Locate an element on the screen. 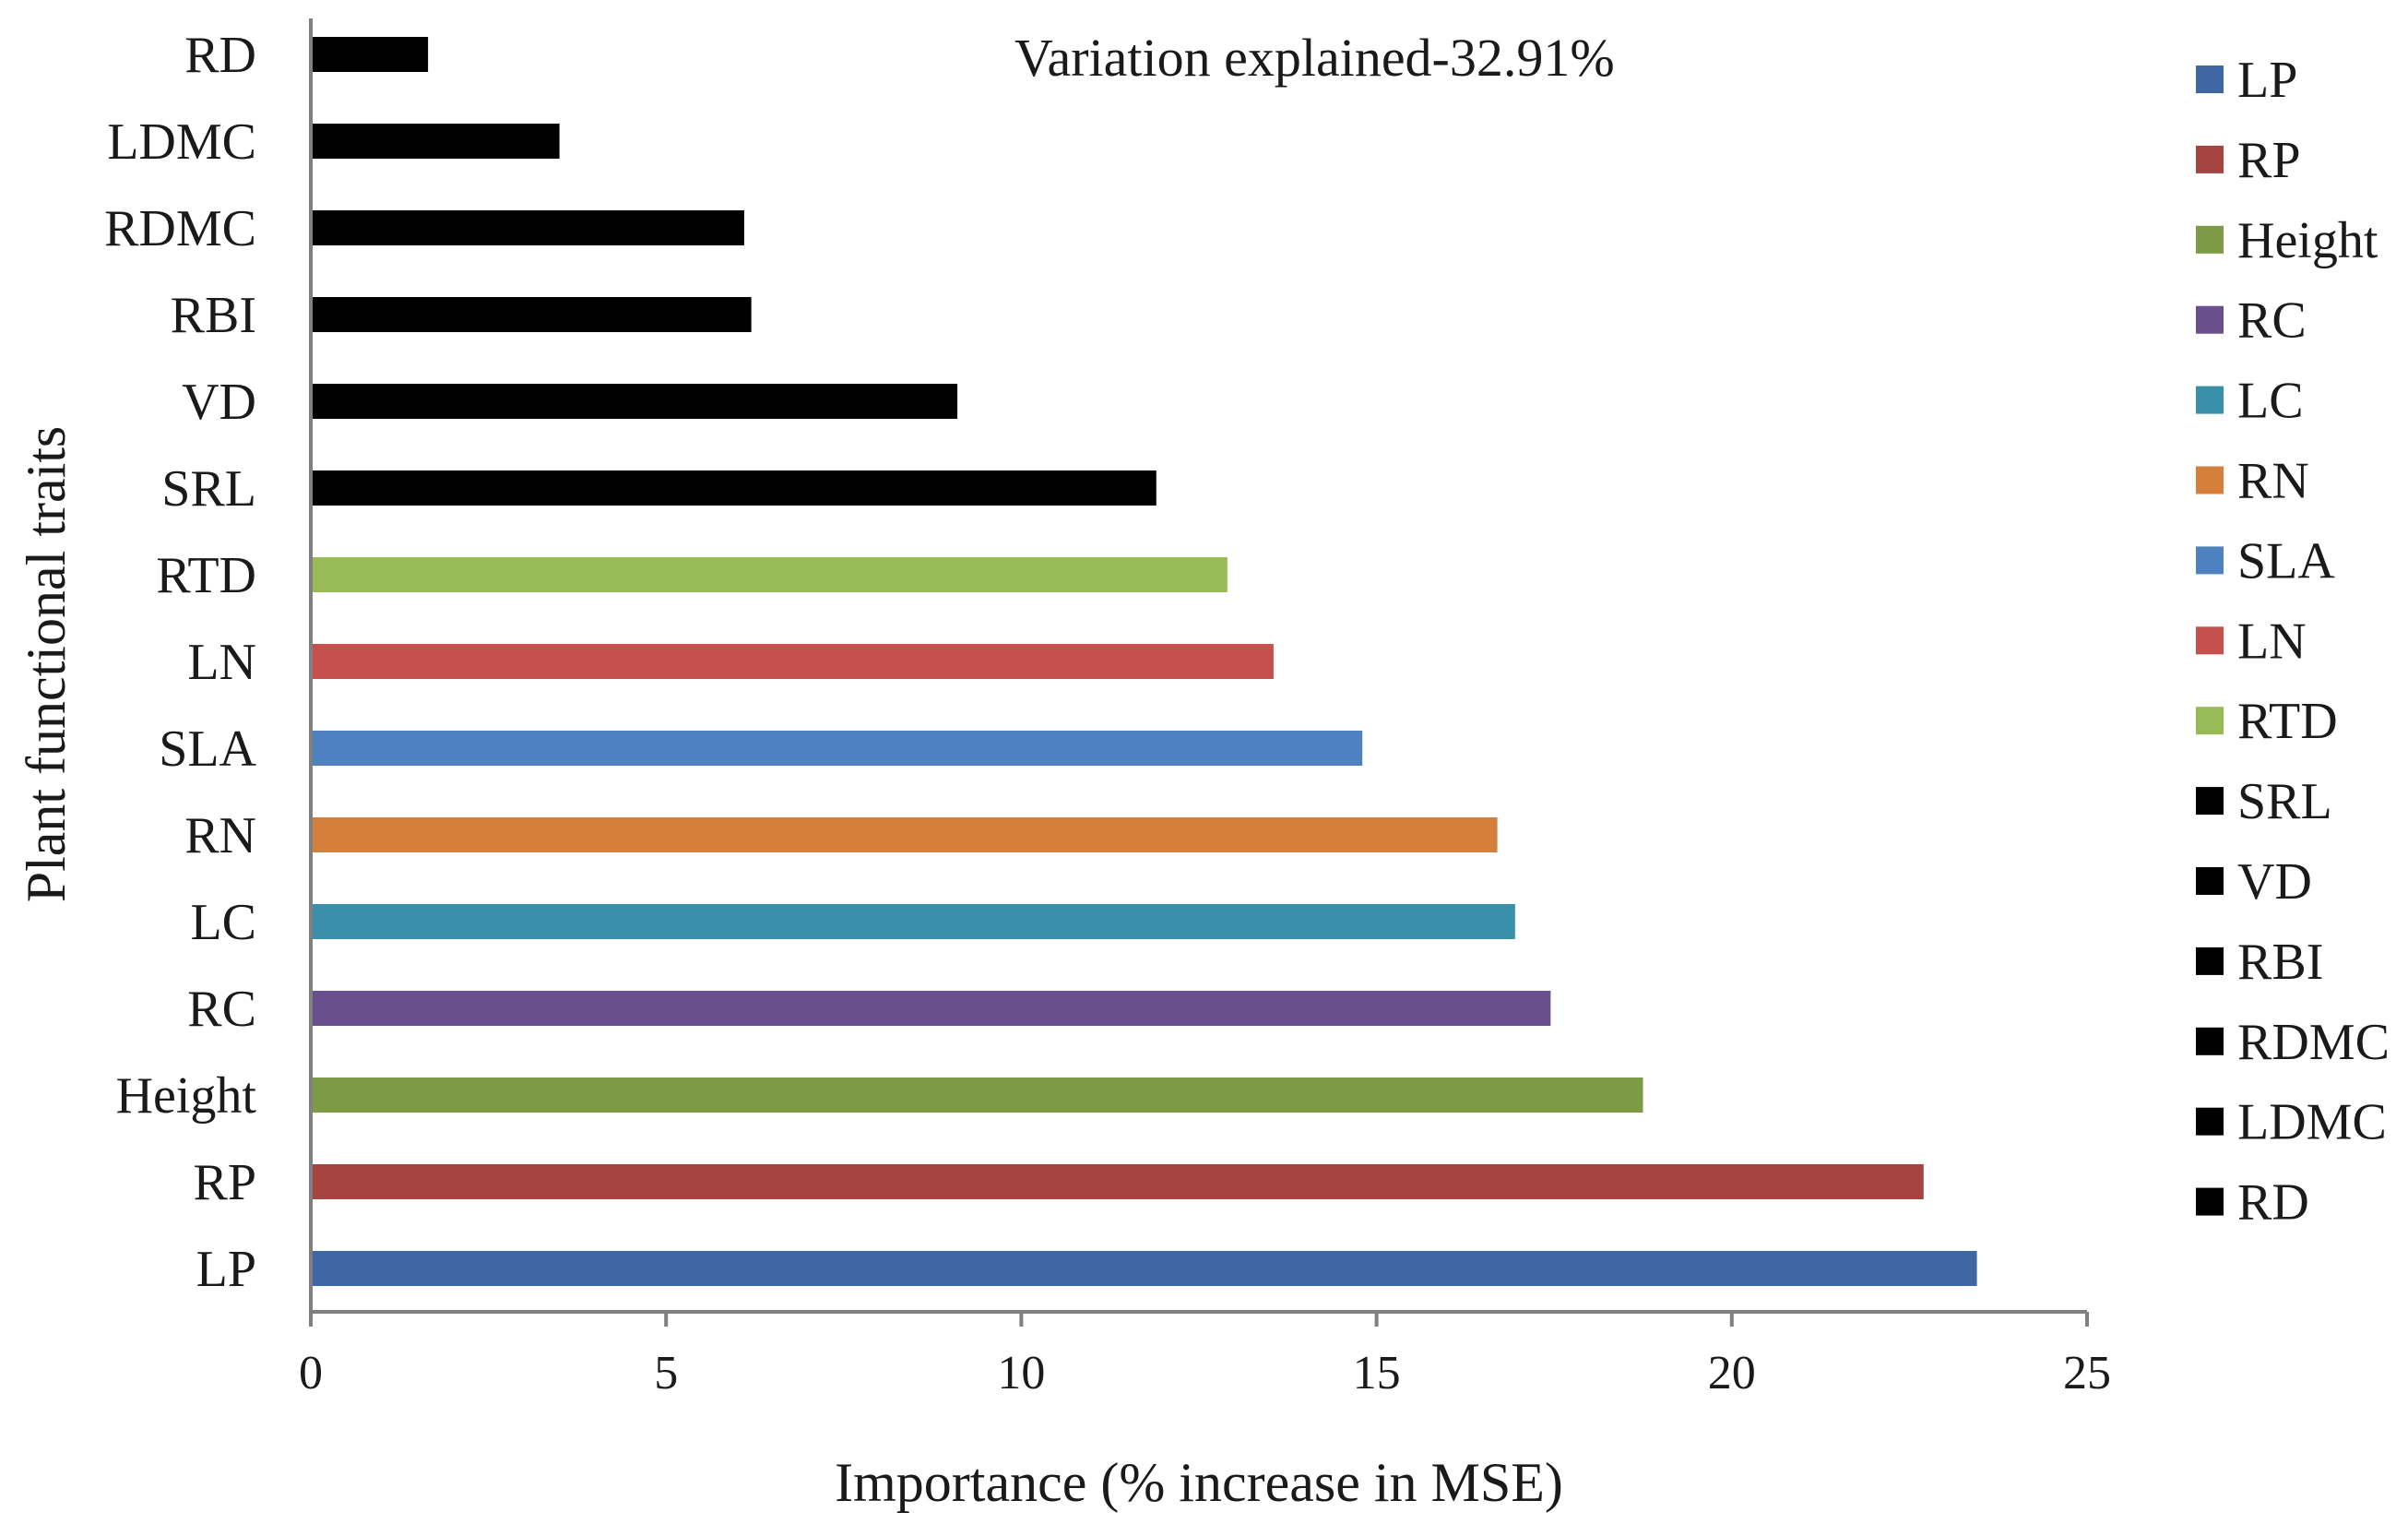 The width and height of the screenshot is (2408, 1536). x-tick-label: 10 is located at coordinates (1021, 1373).